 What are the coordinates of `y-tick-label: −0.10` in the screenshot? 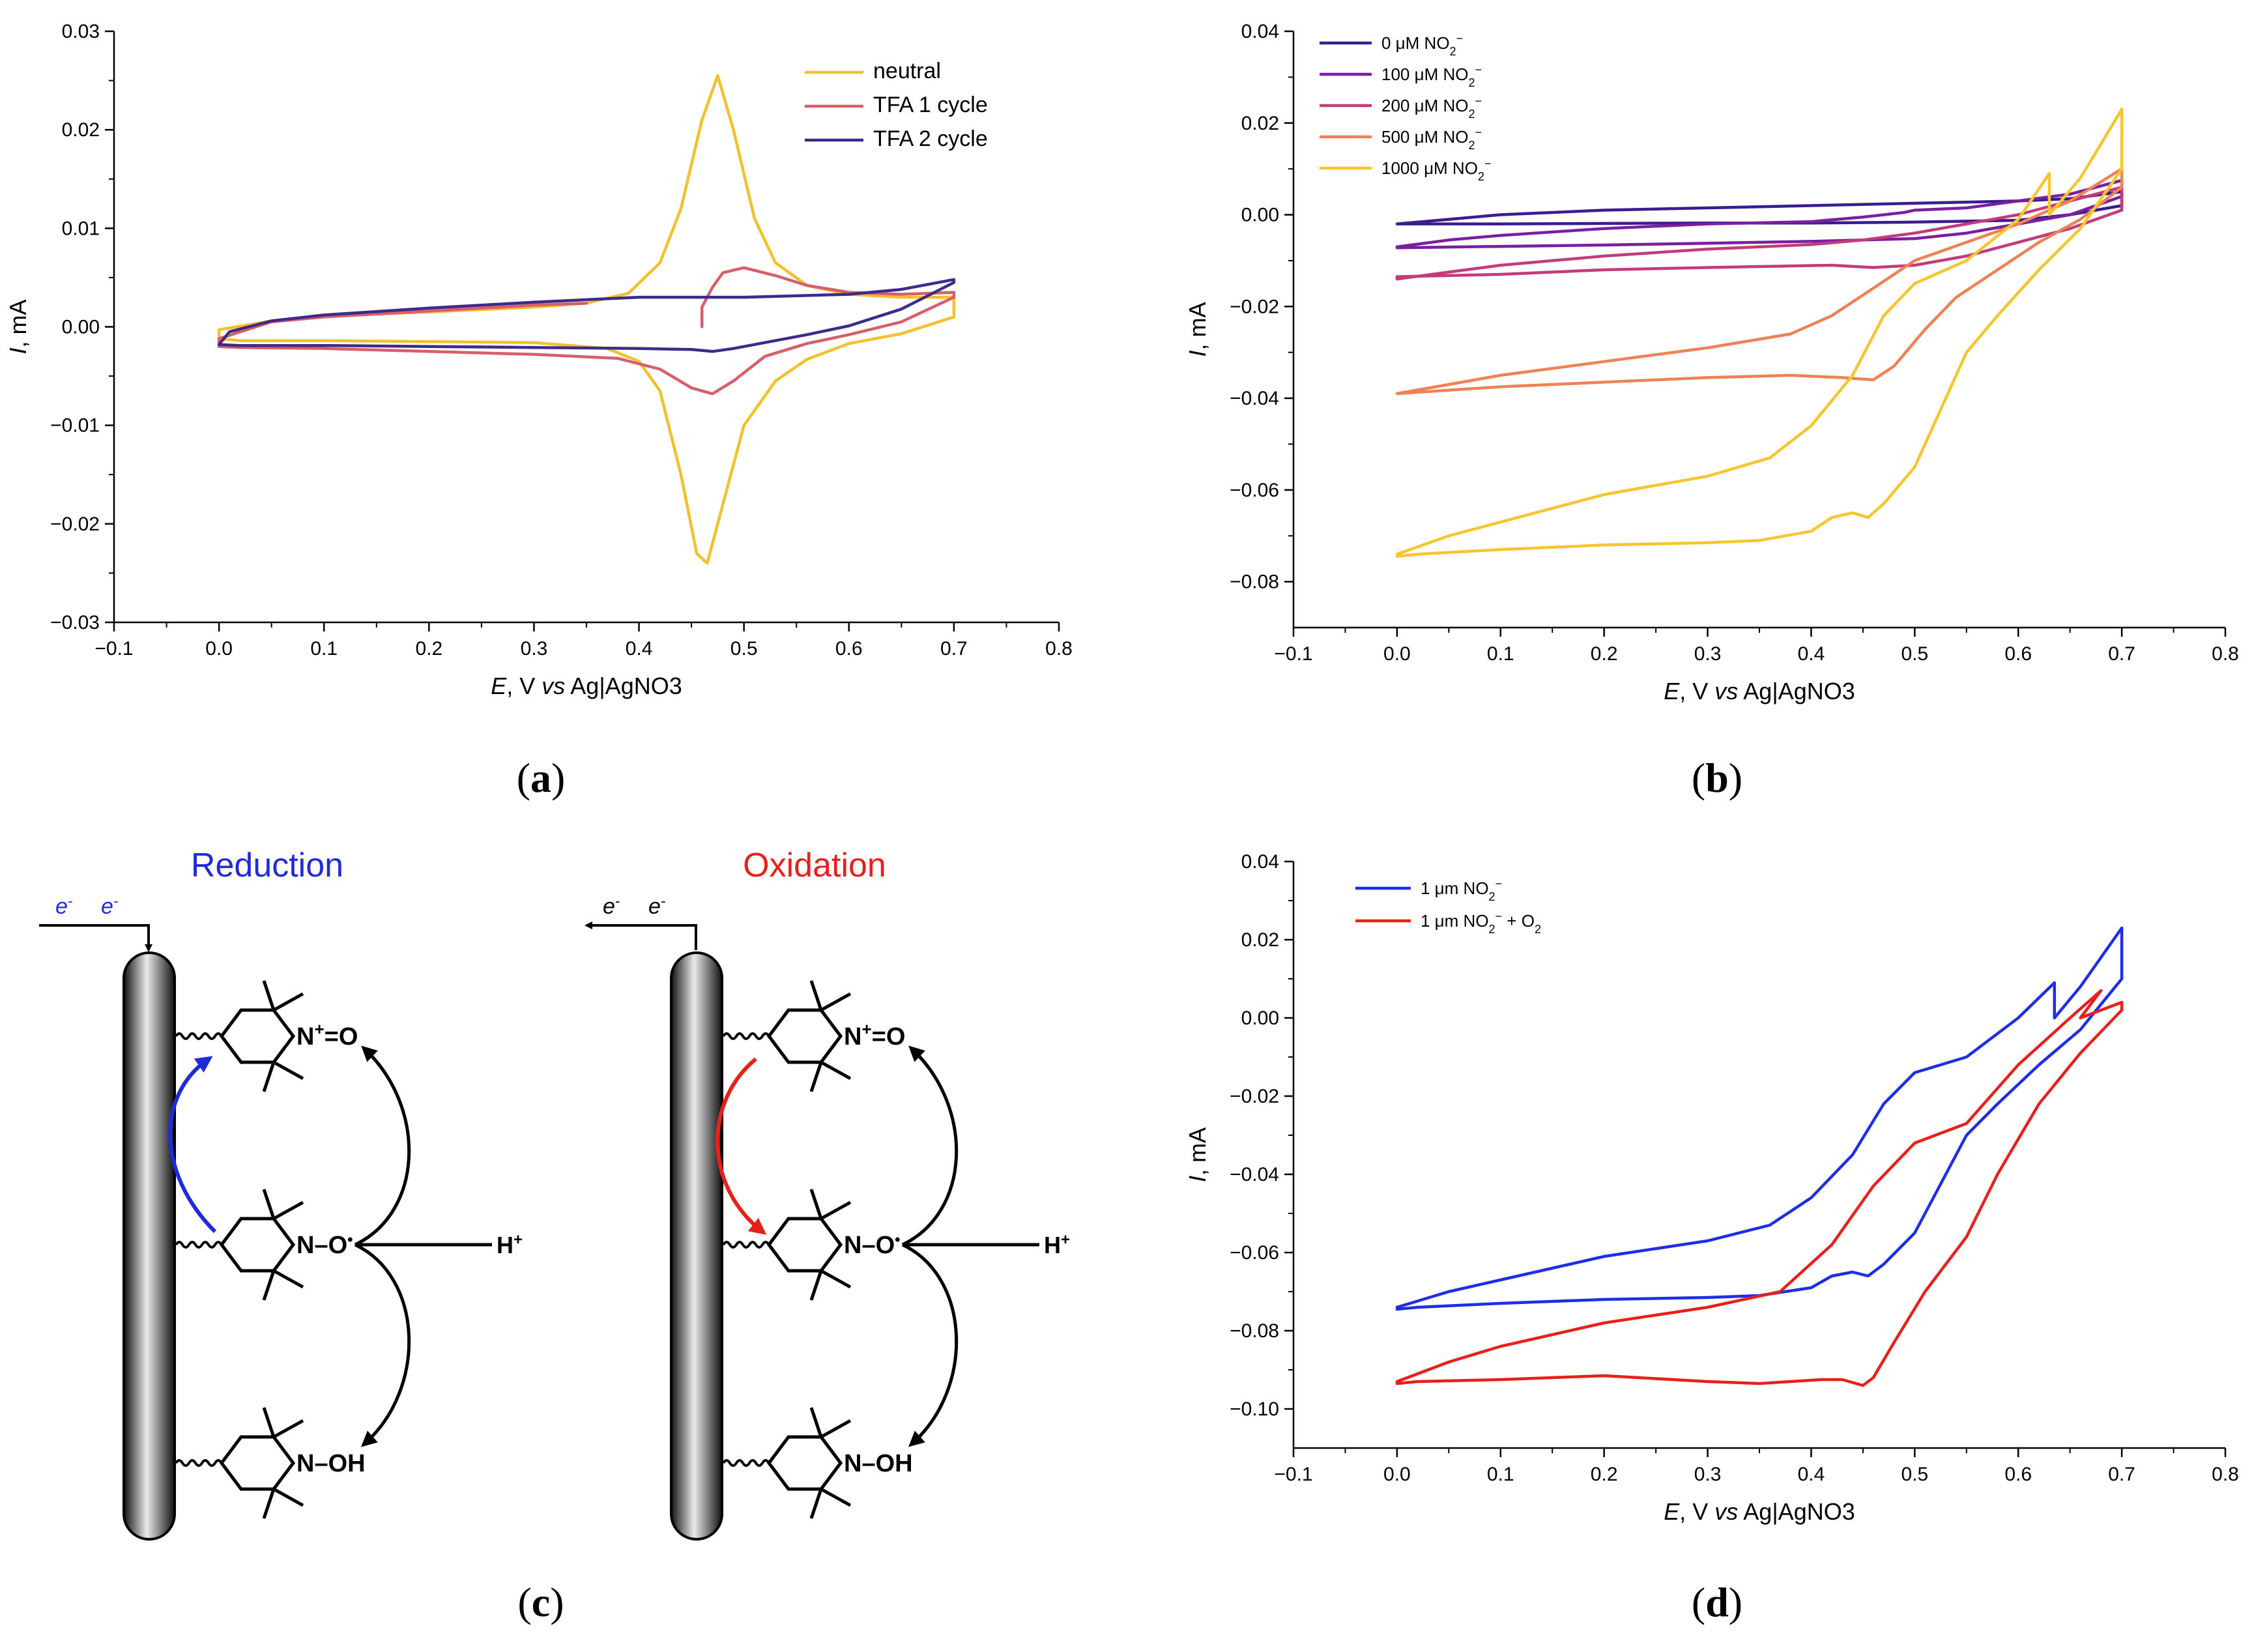 It's located at (1254, 1409).